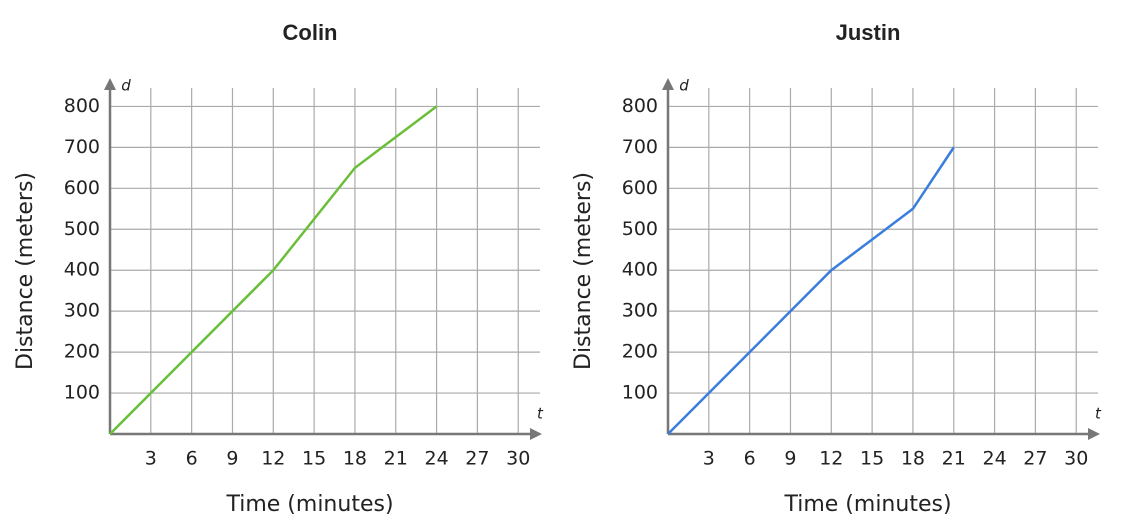  I want to click on chart-title: Colin, so click(310, 32).